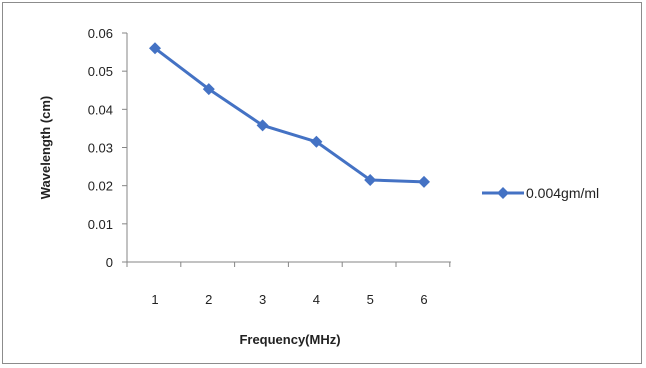  What do you see at coordinates (423, 299) in the screenshot?
I see `x-tick-label: 6` at bounding box center [423, 299].